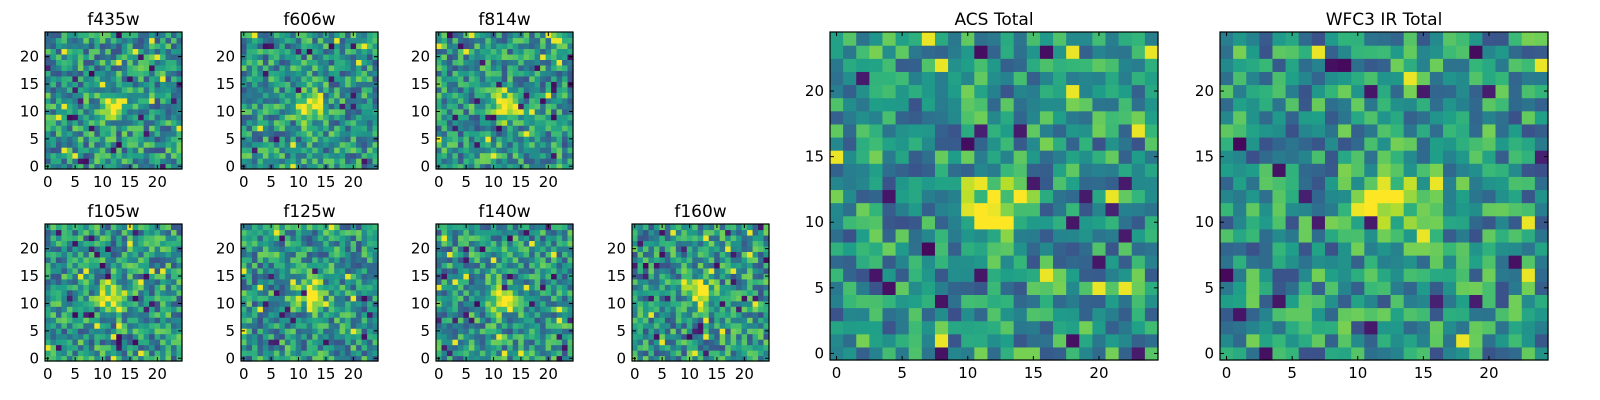 The height and width of the screenshot is (400, 1600). Describe the element at coordinates (504, 212) in the screenshot. I see `panel-title: f140w` at that location.